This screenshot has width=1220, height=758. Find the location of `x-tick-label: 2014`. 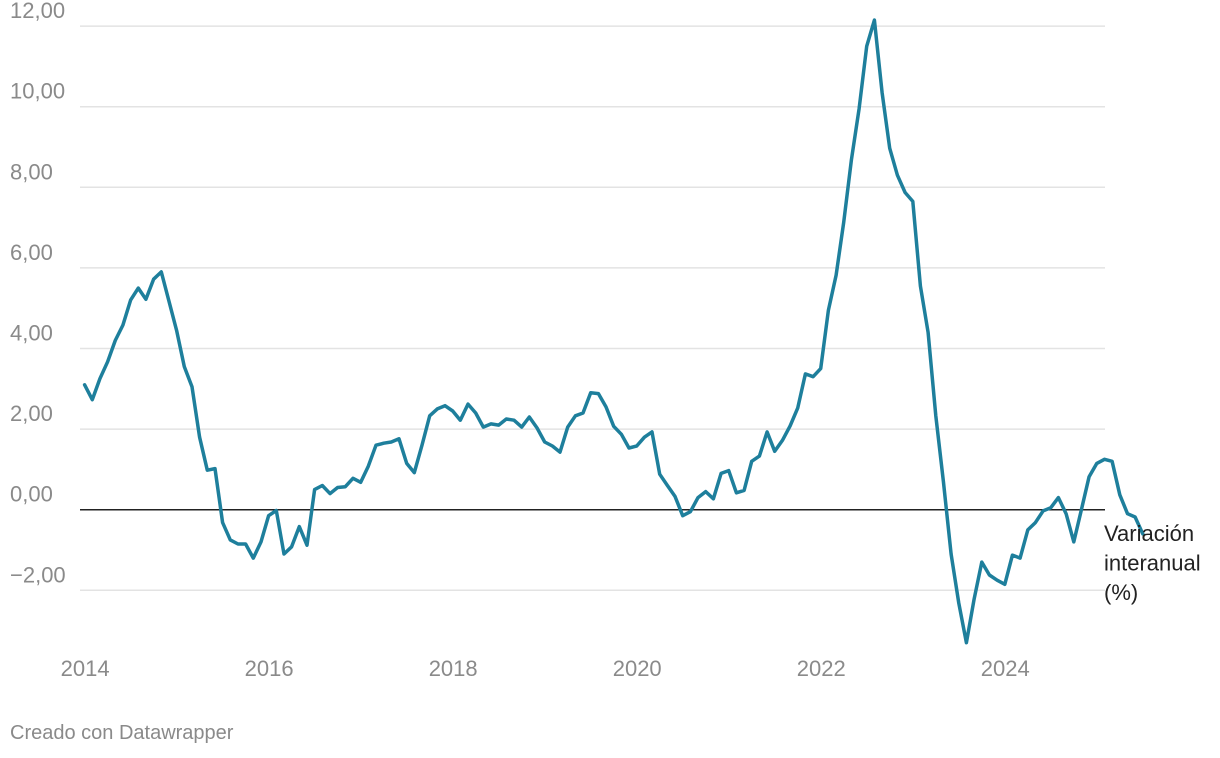

x-tick-label: 2014 is located at coordinates (85, 668).